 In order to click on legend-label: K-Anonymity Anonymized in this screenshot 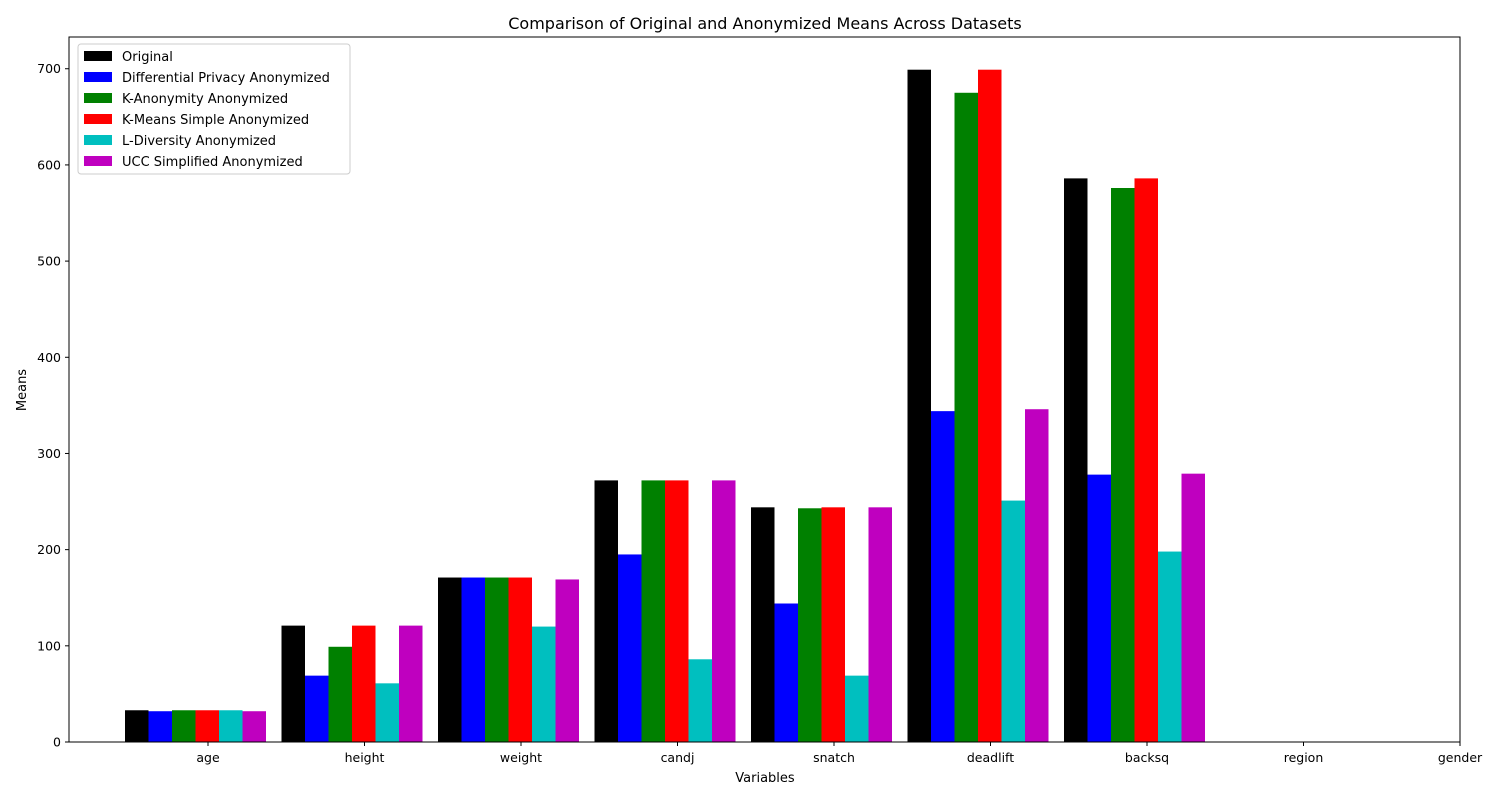, I will do `click(205, 99)`.